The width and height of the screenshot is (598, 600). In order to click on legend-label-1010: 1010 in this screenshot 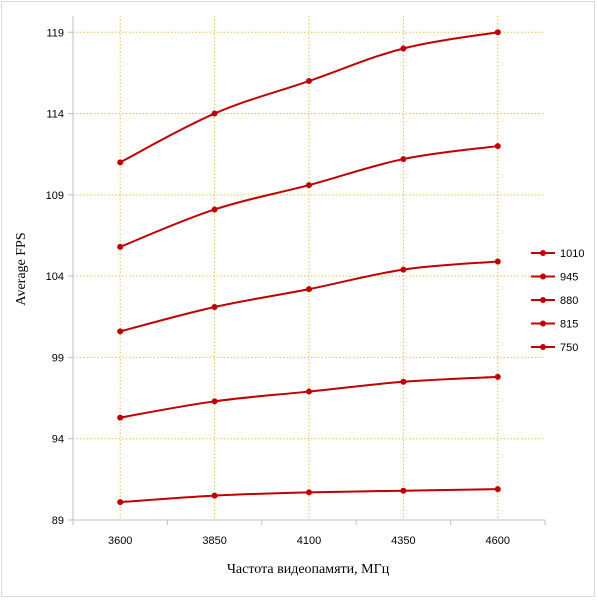, I will do `click(572, 254)`.